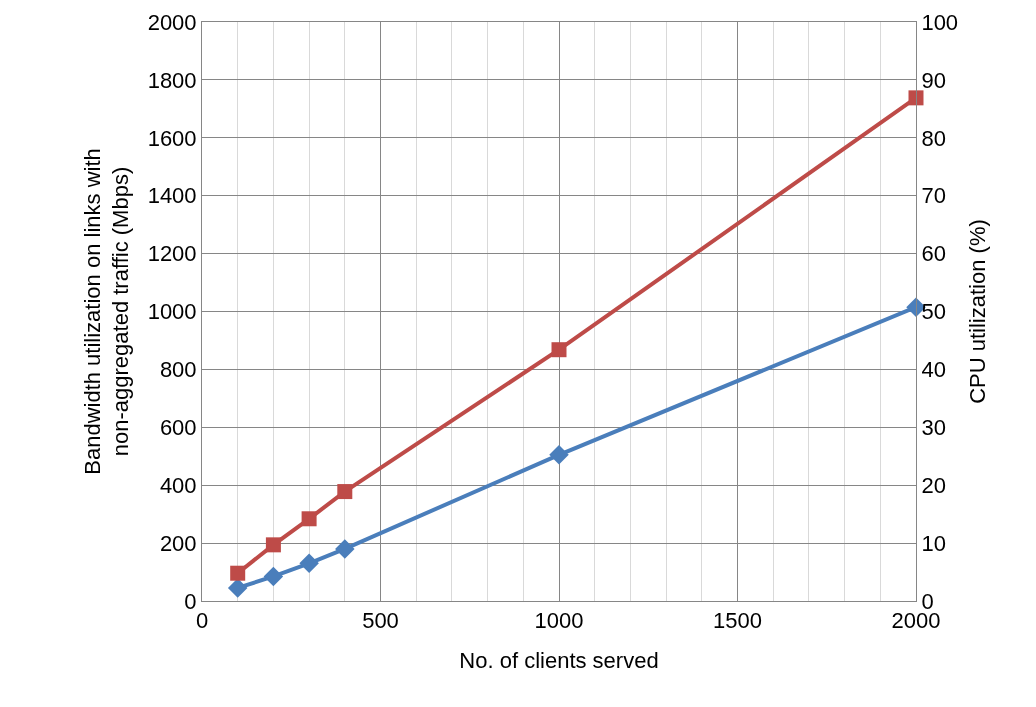 This screenshot has height=707, width=1036. I want to click on y2-tick-label: 10, so click(933, 543).